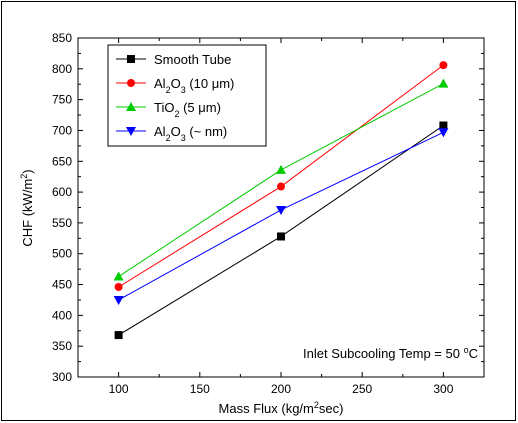 The image size is (518, 423). What do you see at coordinates (187, 109) in the screenshot?
I see `legend-label: TiO2 (5 μm)` at bounding box center [187, 109].